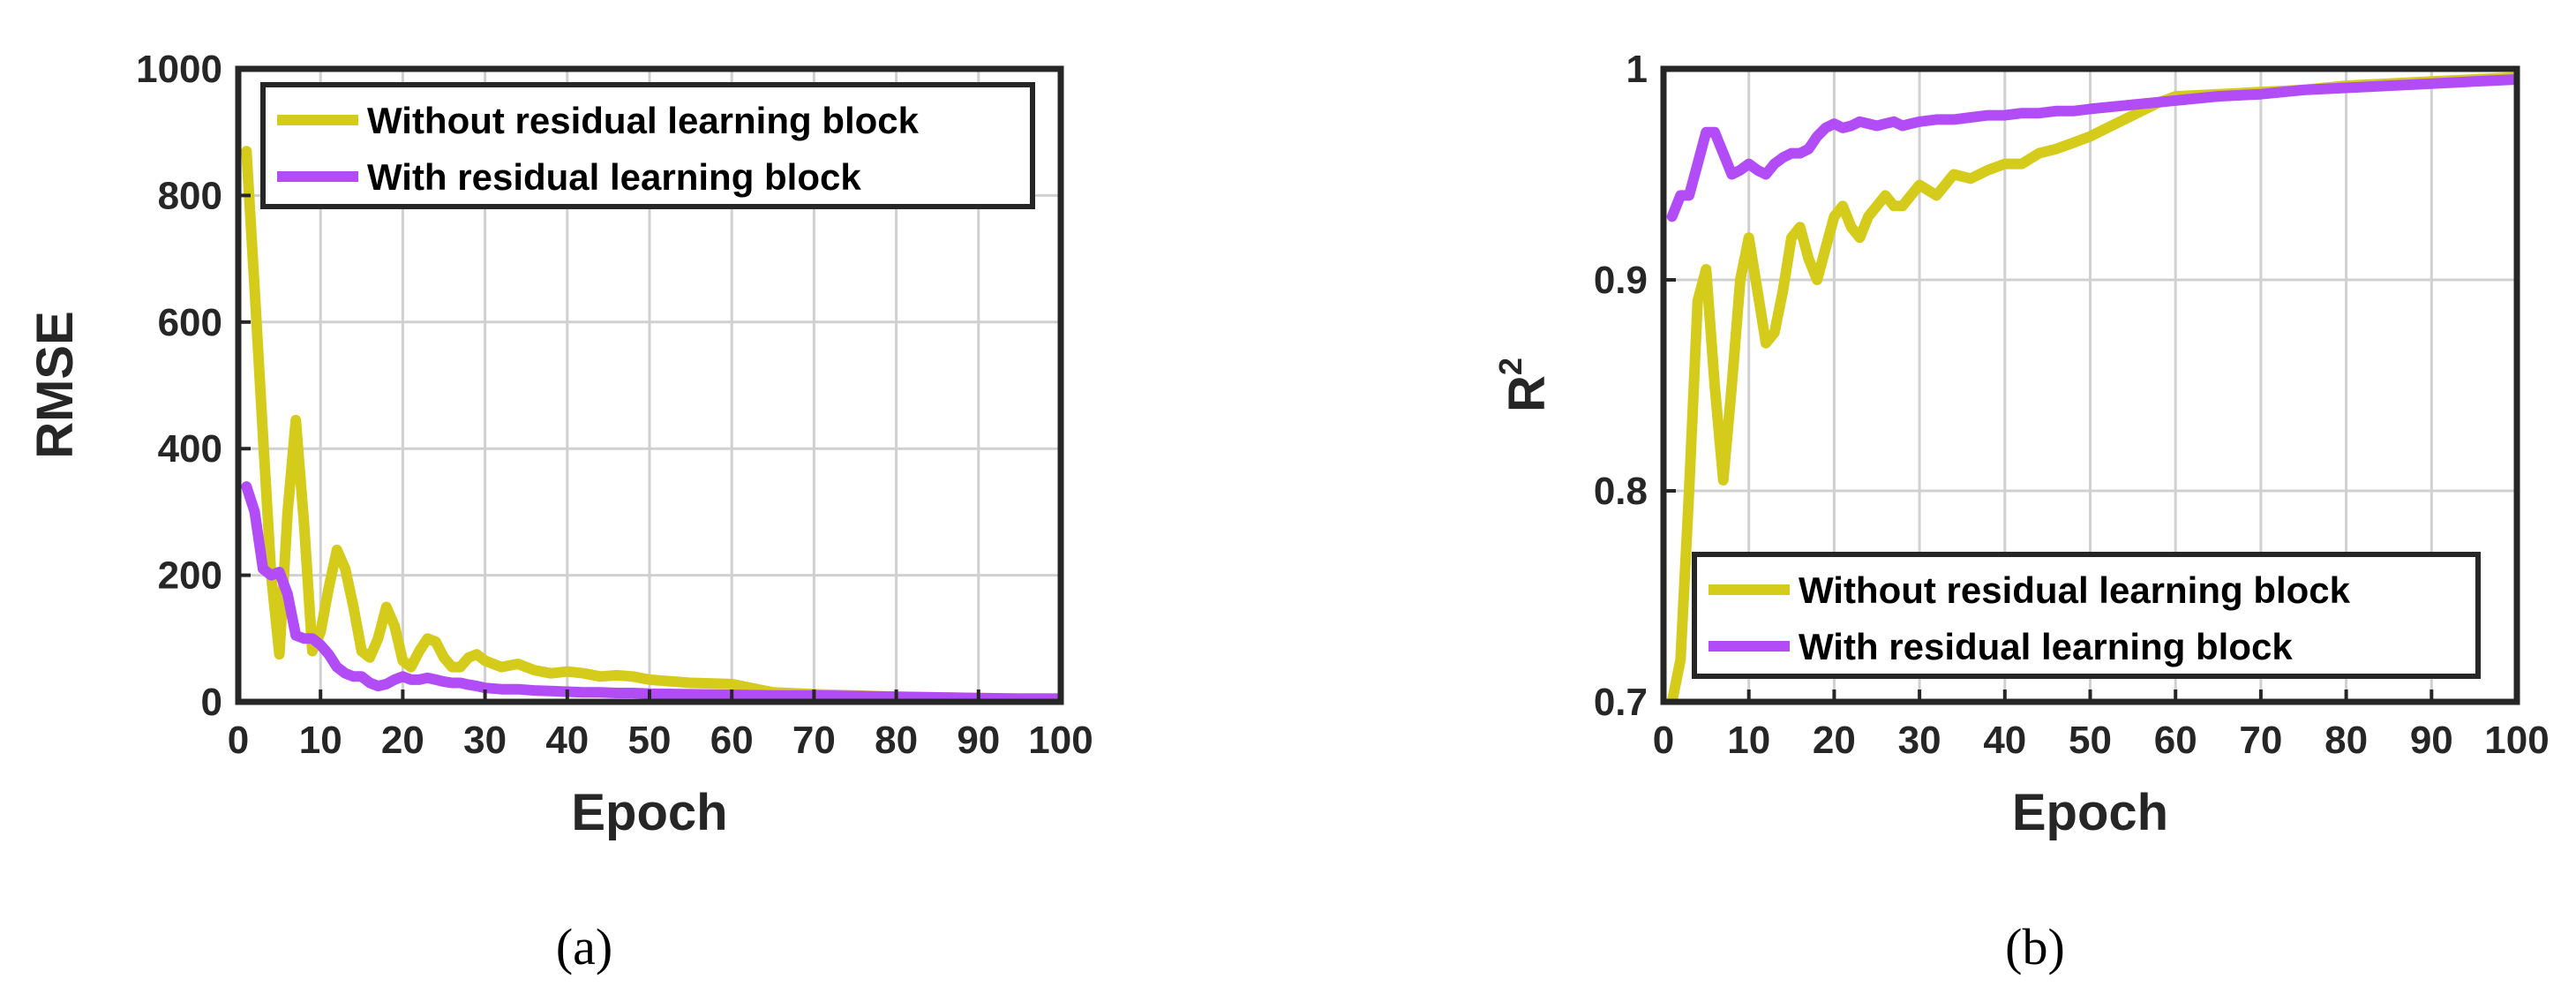 This screenshot has width=2576, height=1002. Describe the element at coordinates (190, 576) in the screenshot. I see `y-tick-label: 200` at that location.